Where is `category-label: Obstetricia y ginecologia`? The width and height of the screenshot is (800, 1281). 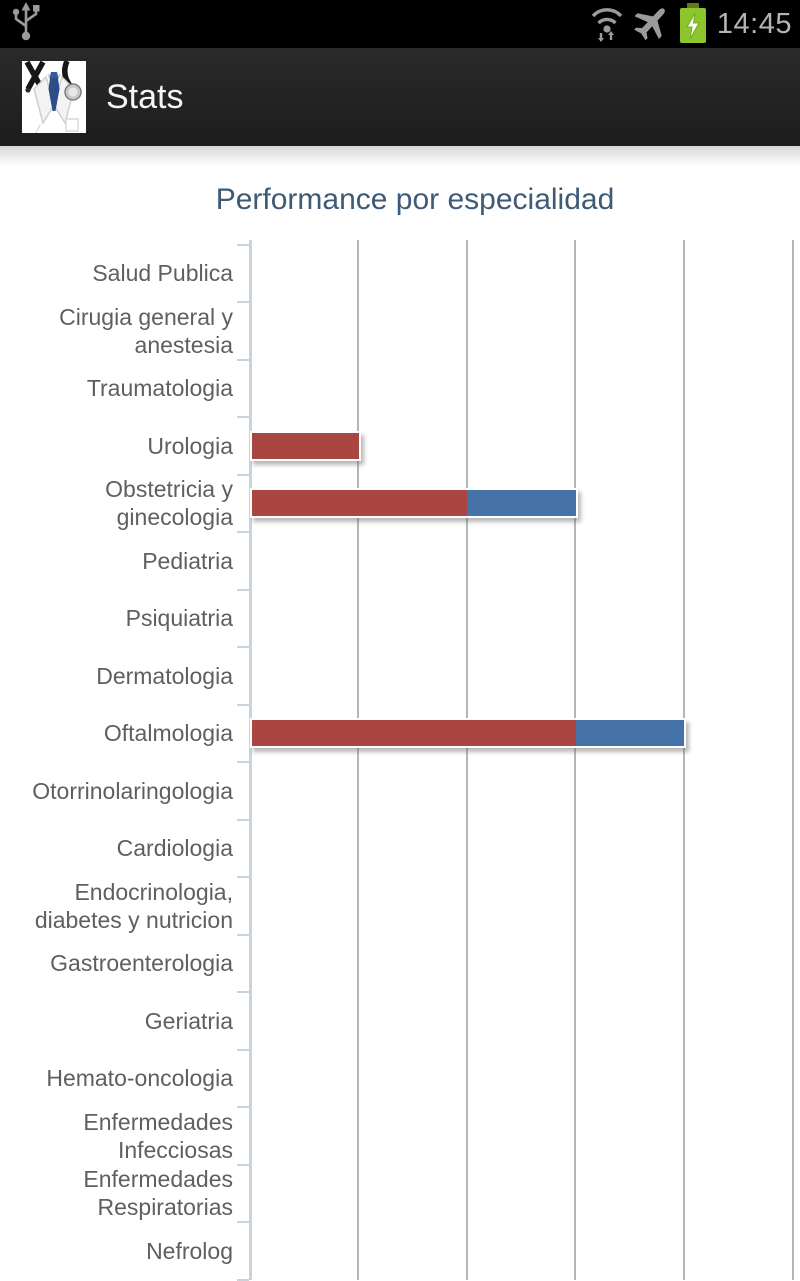 category-label: Obstetricia y ginecologia is located at coordinates (169, 503).